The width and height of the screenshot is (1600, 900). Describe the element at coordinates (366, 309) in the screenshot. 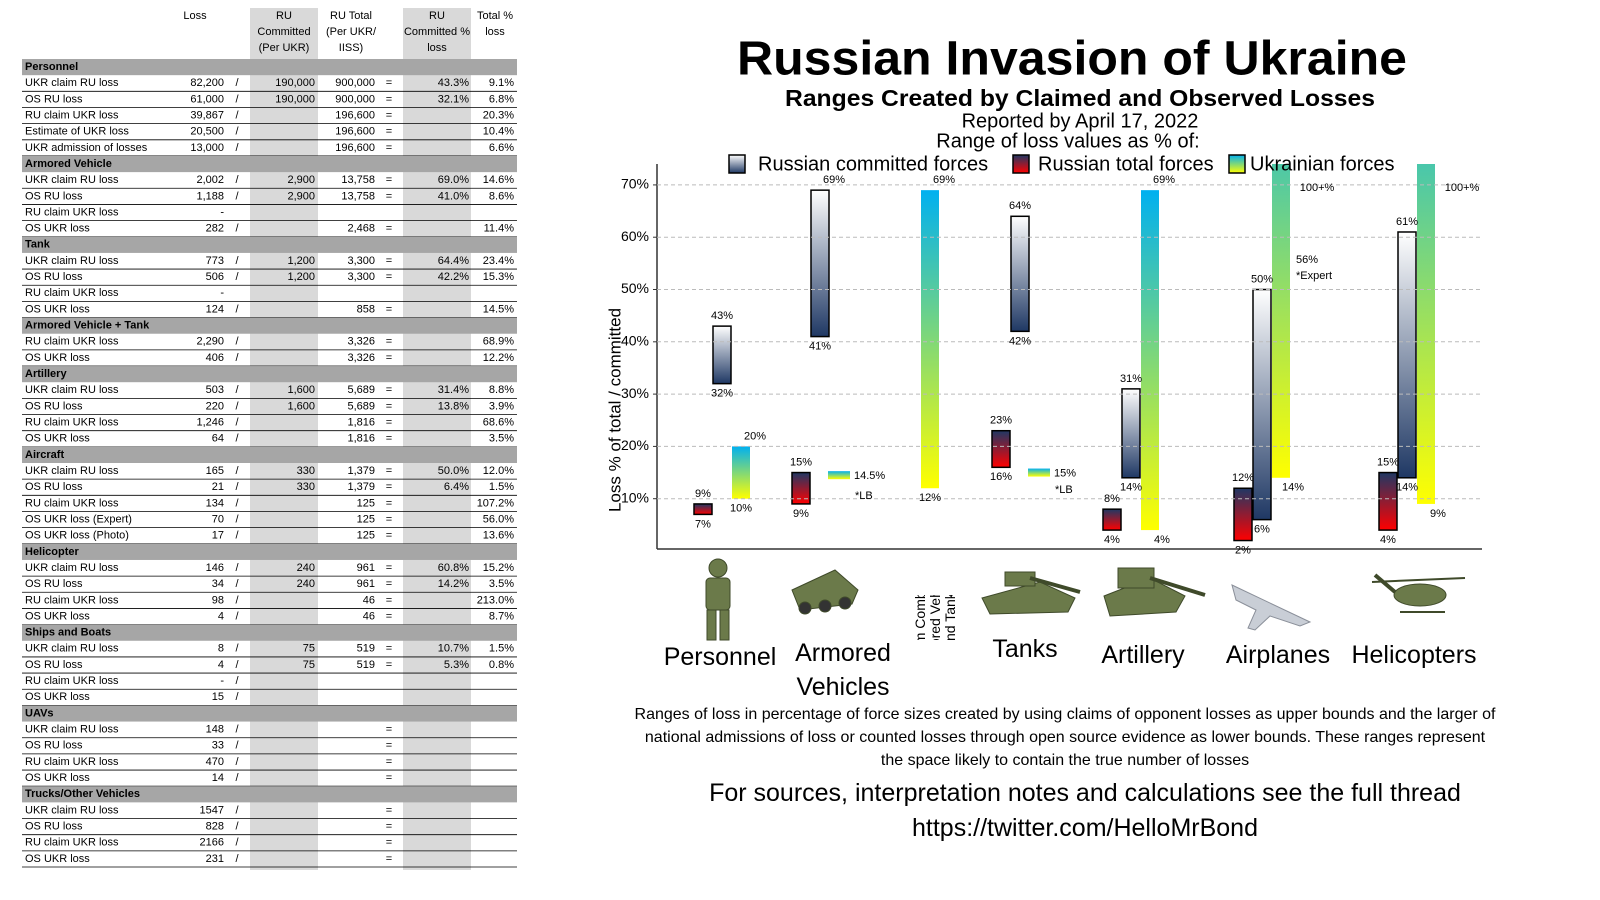

I see `cell: 858` at that location.